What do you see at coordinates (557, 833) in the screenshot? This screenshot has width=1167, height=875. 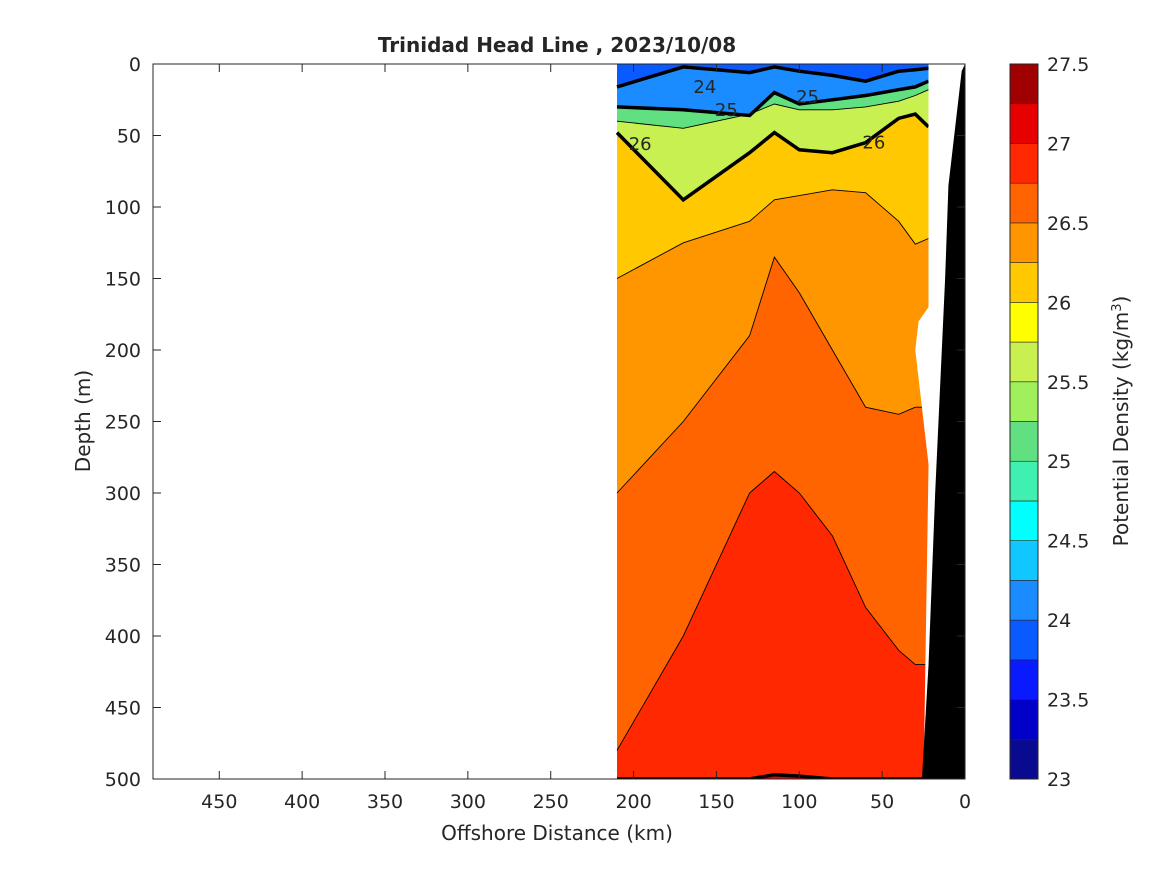 I see `x-axis-label: Offshore Distance (km)` at bounding box center [557, 833].